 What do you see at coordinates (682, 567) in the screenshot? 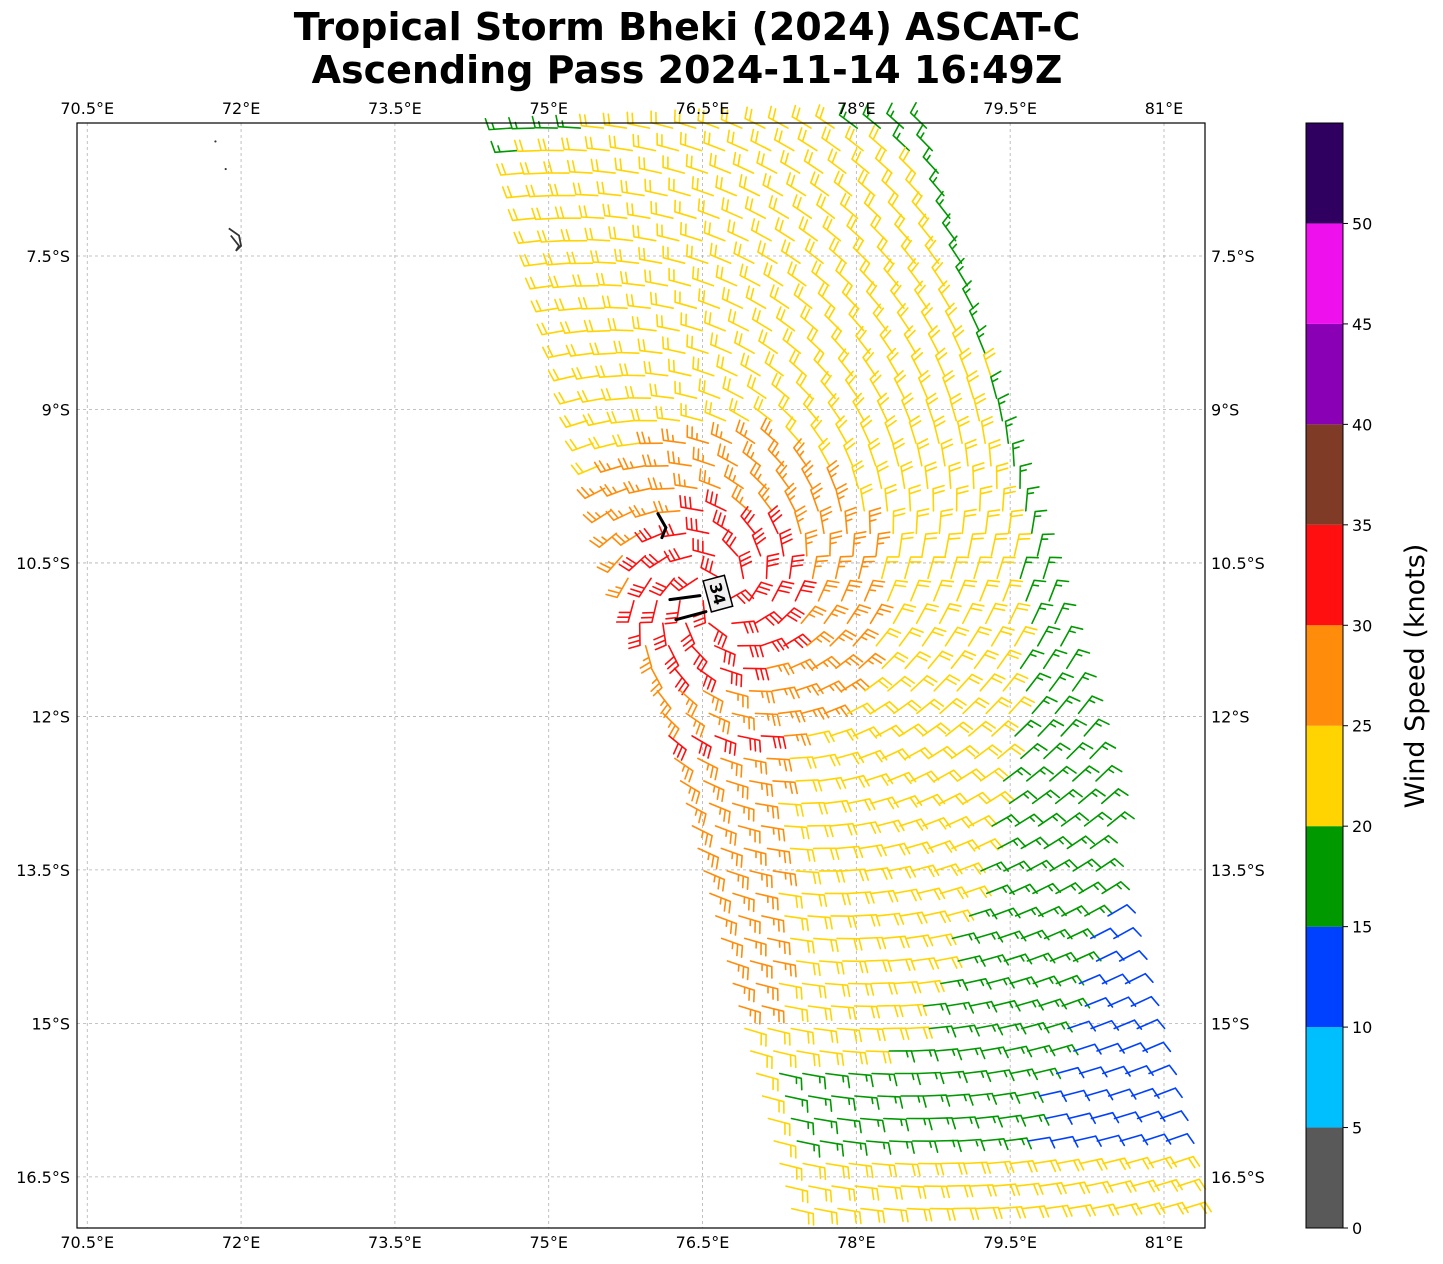
I see `center-fix-lines` at bounding box center [682, 567].